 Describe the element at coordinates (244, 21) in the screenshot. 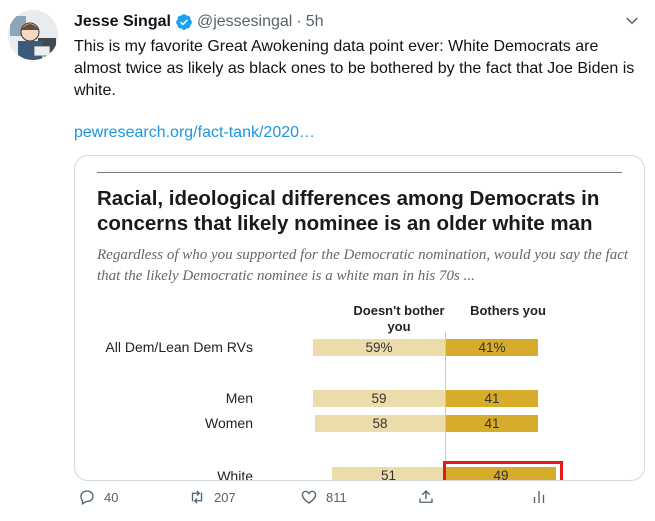

I see `author-handle: @jessesingal` at that location.